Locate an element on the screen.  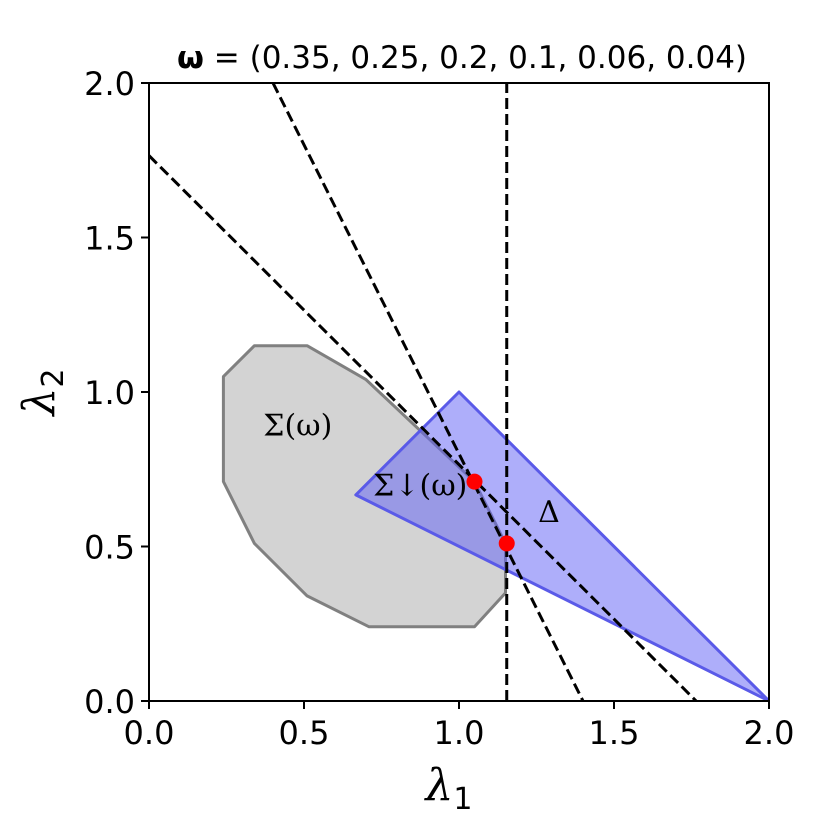
x-tick-label-0: 0.0 is located at coordinates (149, 733).